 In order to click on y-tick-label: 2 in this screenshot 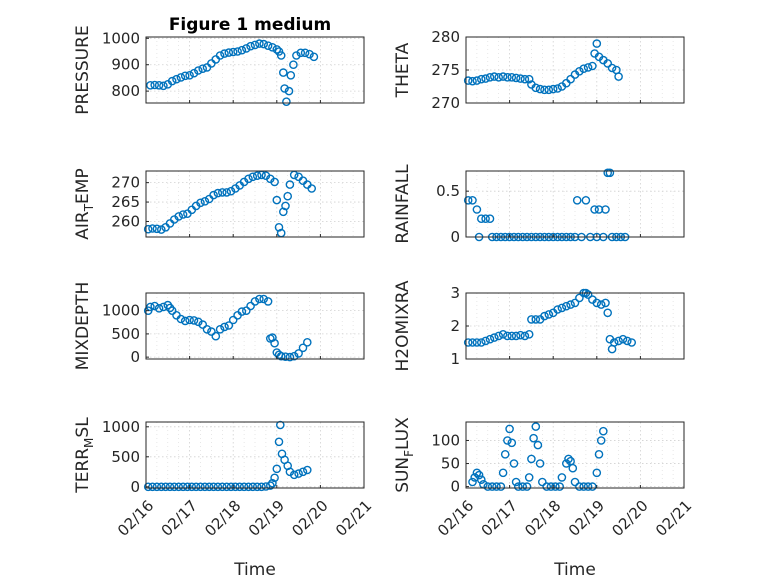, I will do `click(455, 326)`.